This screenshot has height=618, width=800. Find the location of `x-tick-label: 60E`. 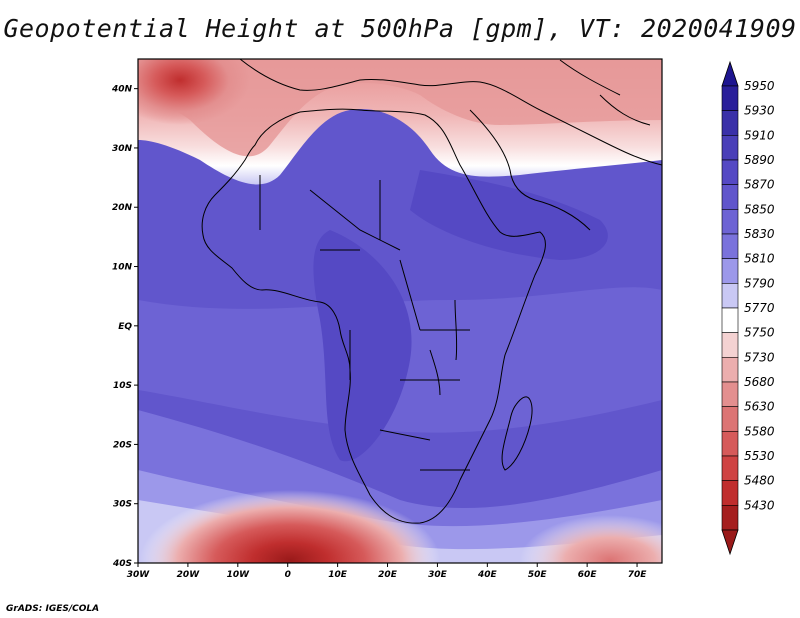

x-tick-label: 60E is located at coordinates (588, 575).